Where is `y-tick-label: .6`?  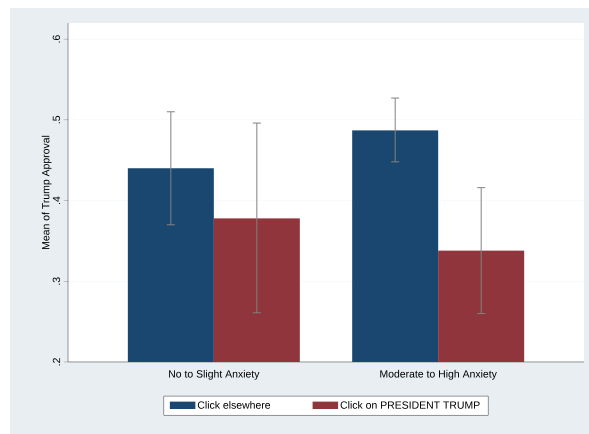
y-tick-label: .6 is located at coordinates (56, 39).